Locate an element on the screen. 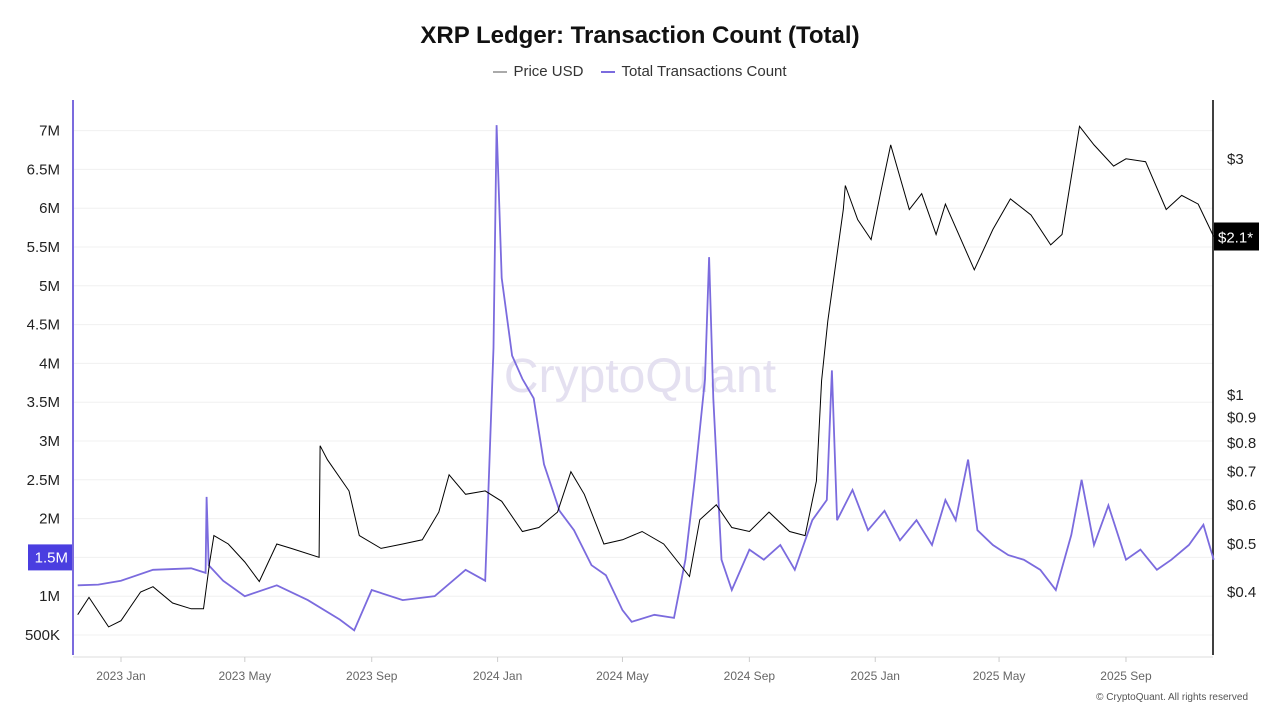 The width and height of the screenshot is (1280, 720). legend-item-transactions: Total Transactions Count is located at coordinates (694, 71).